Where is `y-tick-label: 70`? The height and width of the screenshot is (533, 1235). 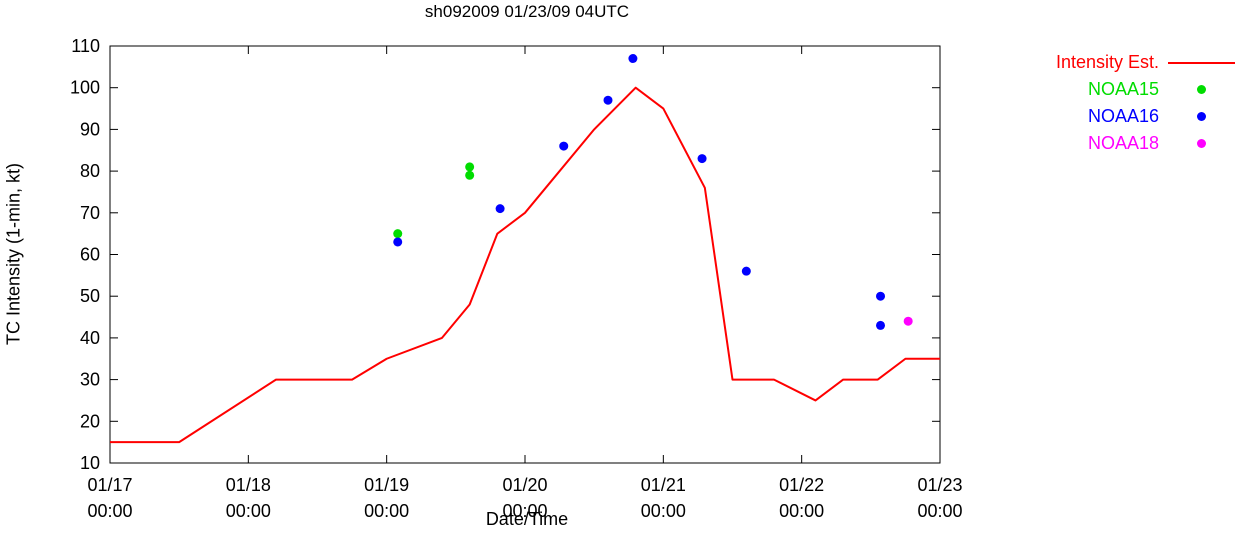
y-tick-label: 70 is located at coordinates (90, 213).